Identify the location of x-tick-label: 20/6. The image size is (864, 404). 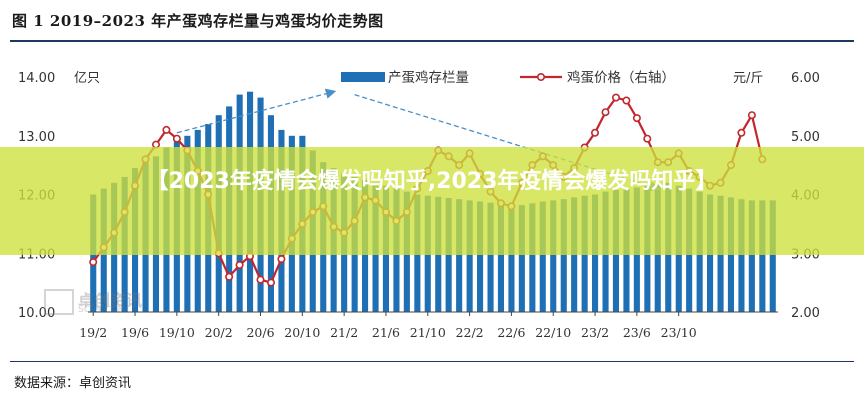
(260, 332).